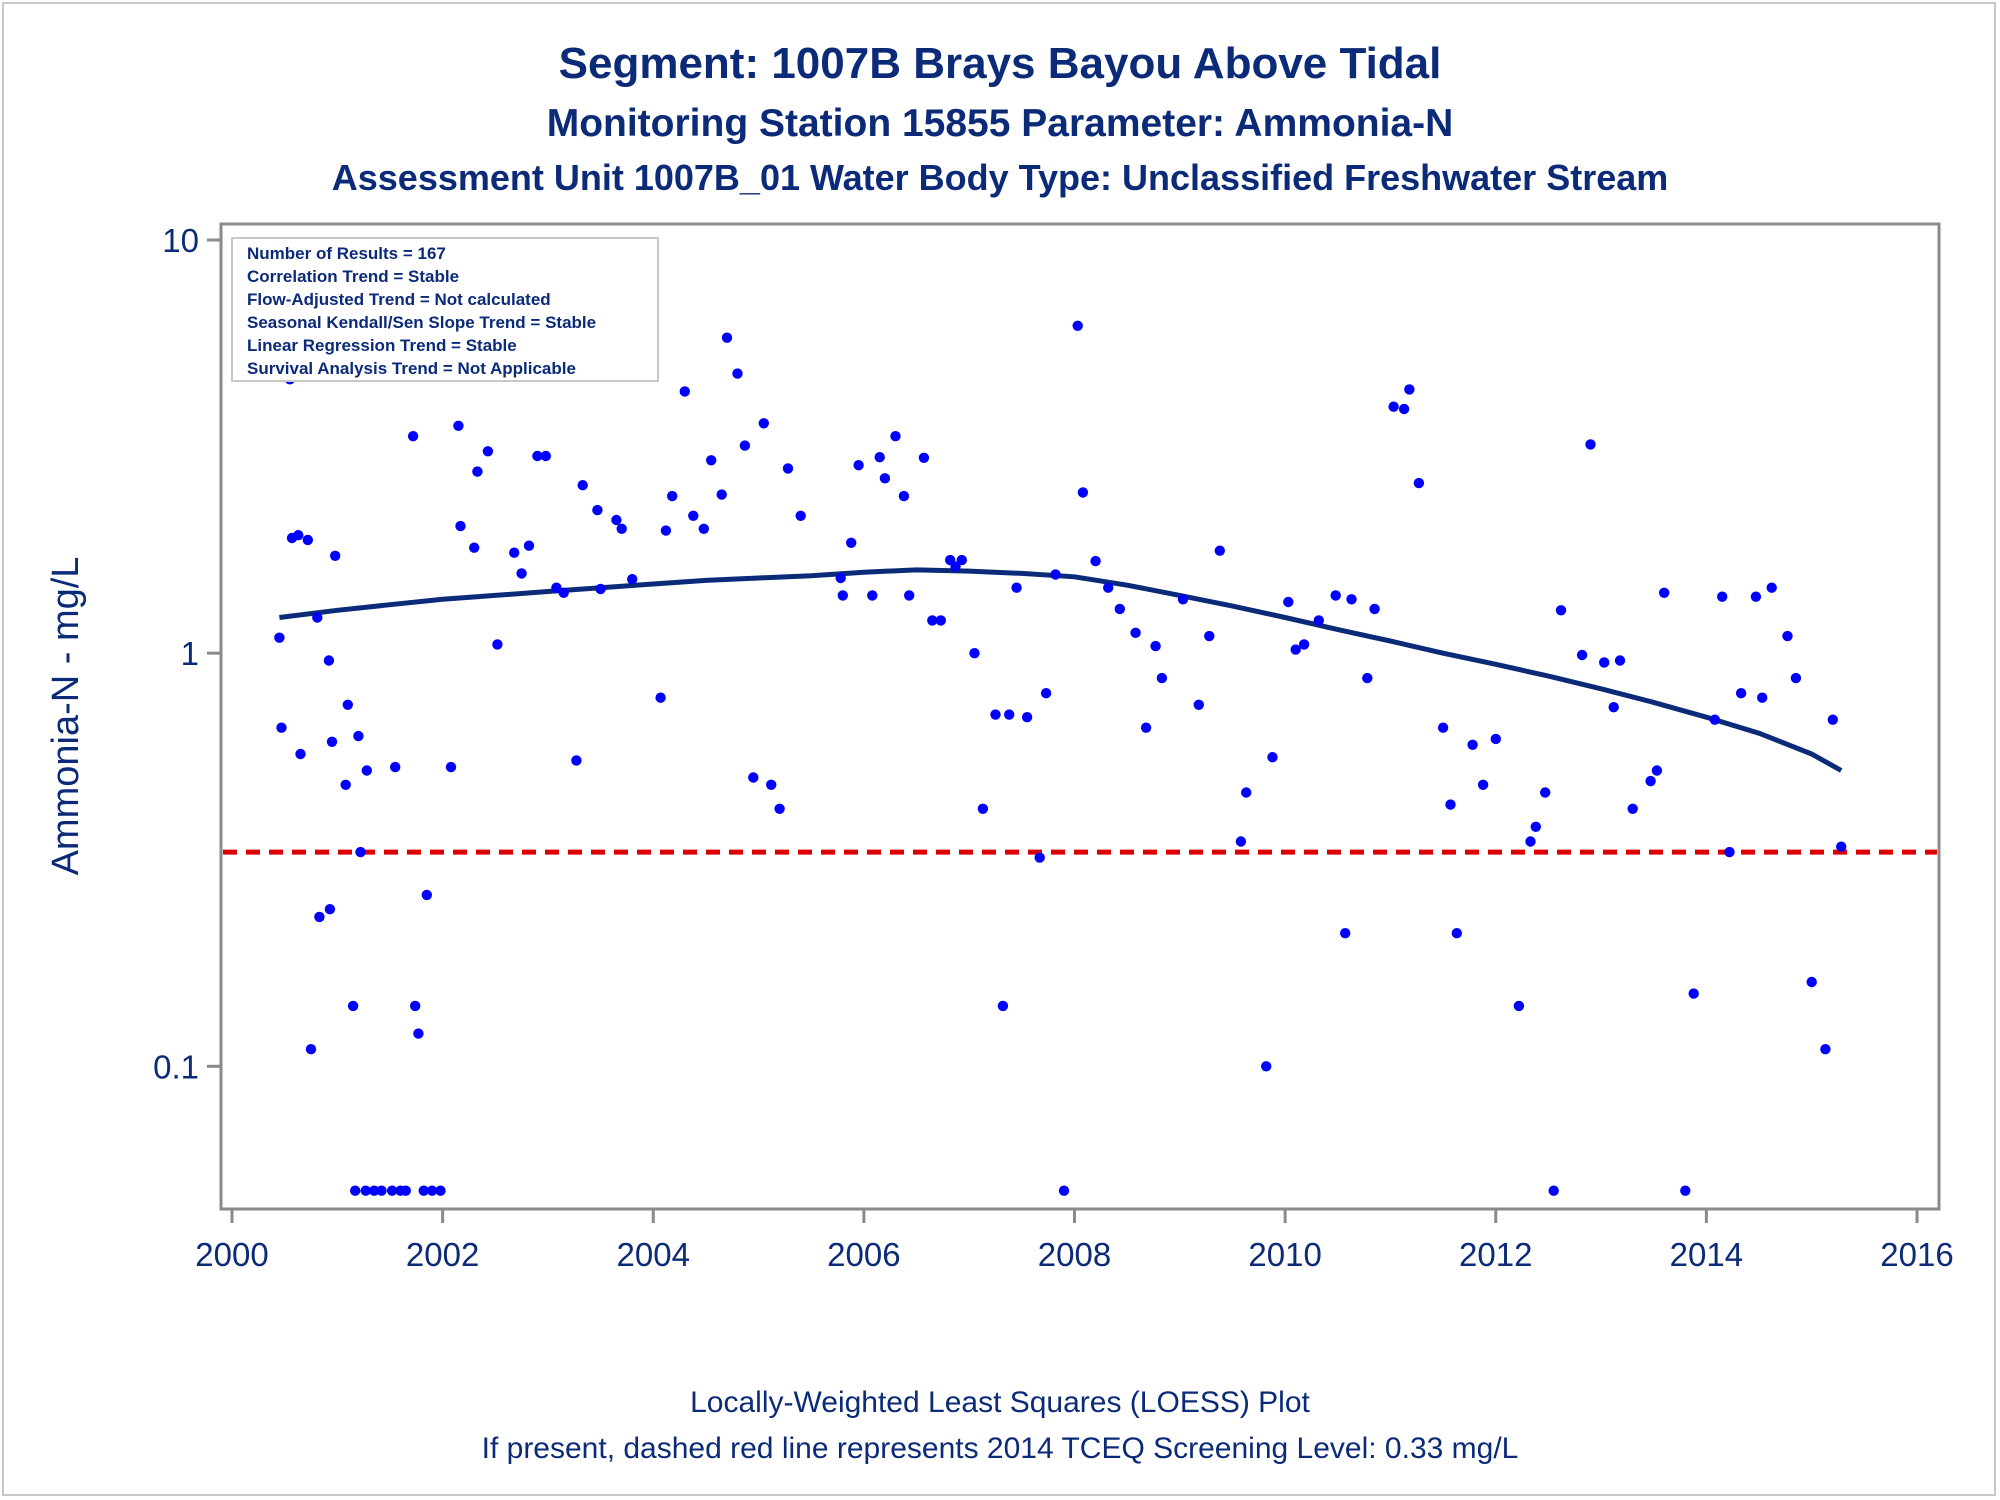  I want to click on y-tick-label: 1, so click(190, 653).